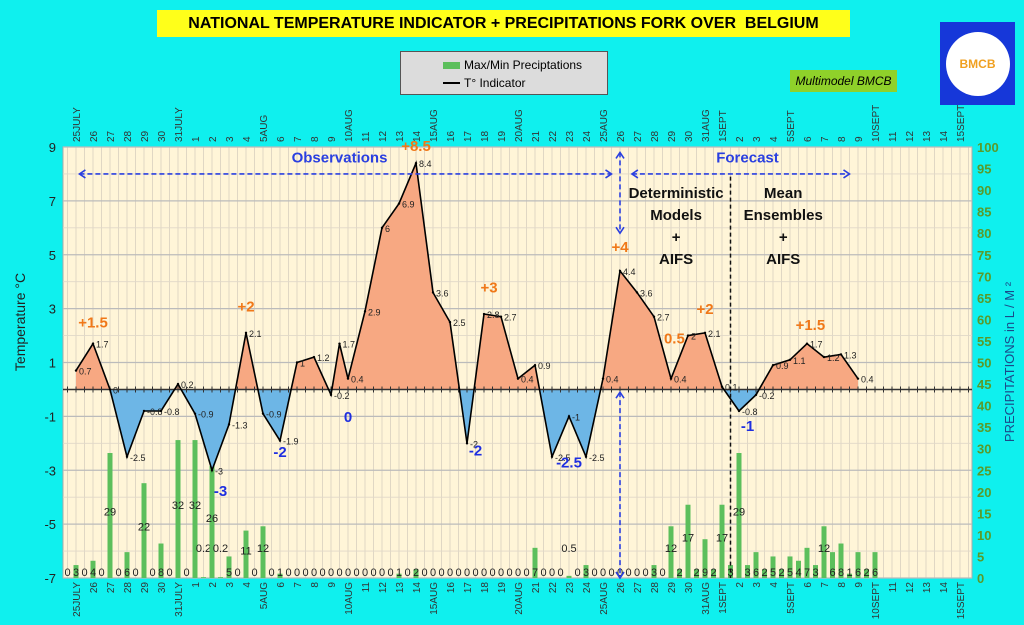 The height and width of the screenshot is (625, 1024). Describe the element at coordinates (102, 345) in the screenshot. I see `temp-value-label: 1.7` at that location.